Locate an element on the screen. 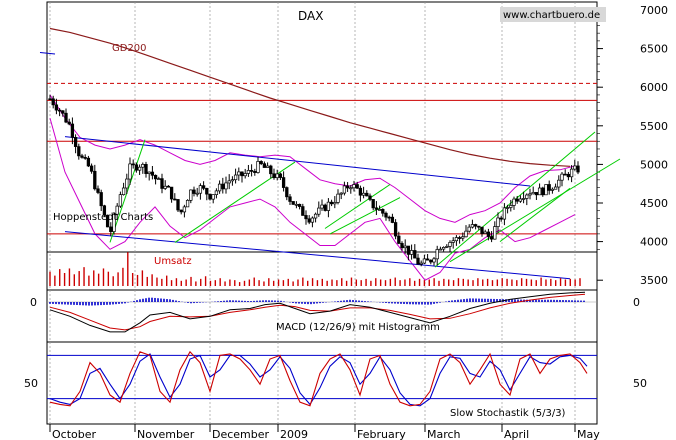 The image size is (676, 440). macd-signal-line is located at coordinates (317, 312).